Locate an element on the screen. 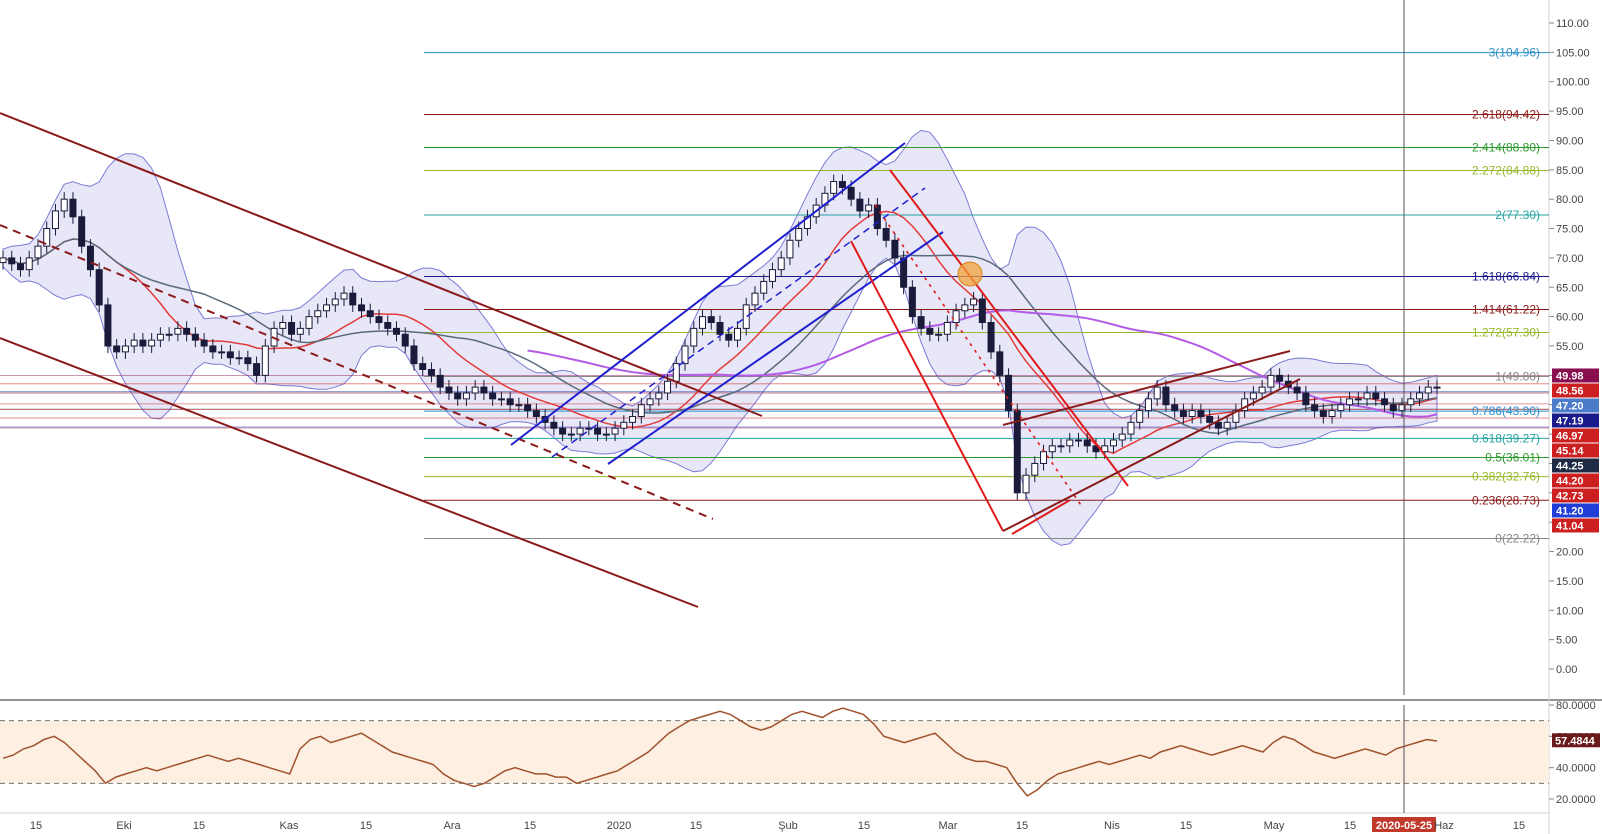 The width and height of the screenshot is (1602, 834). fib-level-label: 0.786(43.90) is located at coordinates (1506, 411).